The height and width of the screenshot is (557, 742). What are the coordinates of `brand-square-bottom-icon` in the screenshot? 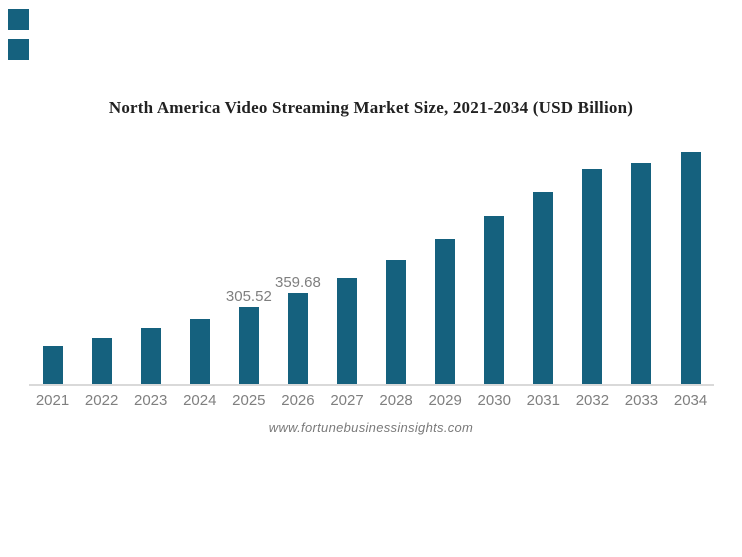 It's located at (18, 49).